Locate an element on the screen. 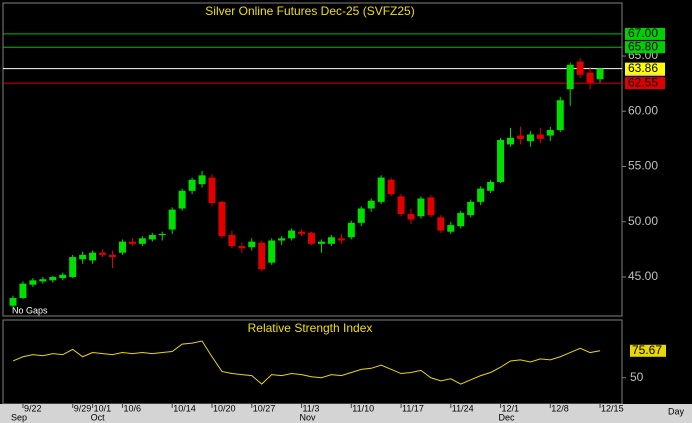  x-tick-label: 10/6 is located at coordinates (132, 408).